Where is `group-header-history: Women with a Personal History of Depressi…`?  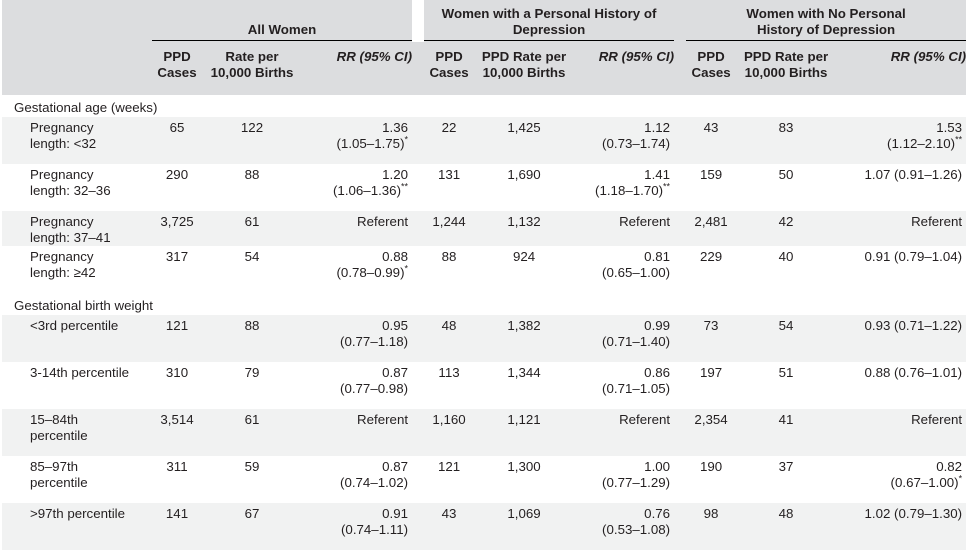 group-header-history: Women with a Personal History of Depressi… is located at coordinates (549, 21).